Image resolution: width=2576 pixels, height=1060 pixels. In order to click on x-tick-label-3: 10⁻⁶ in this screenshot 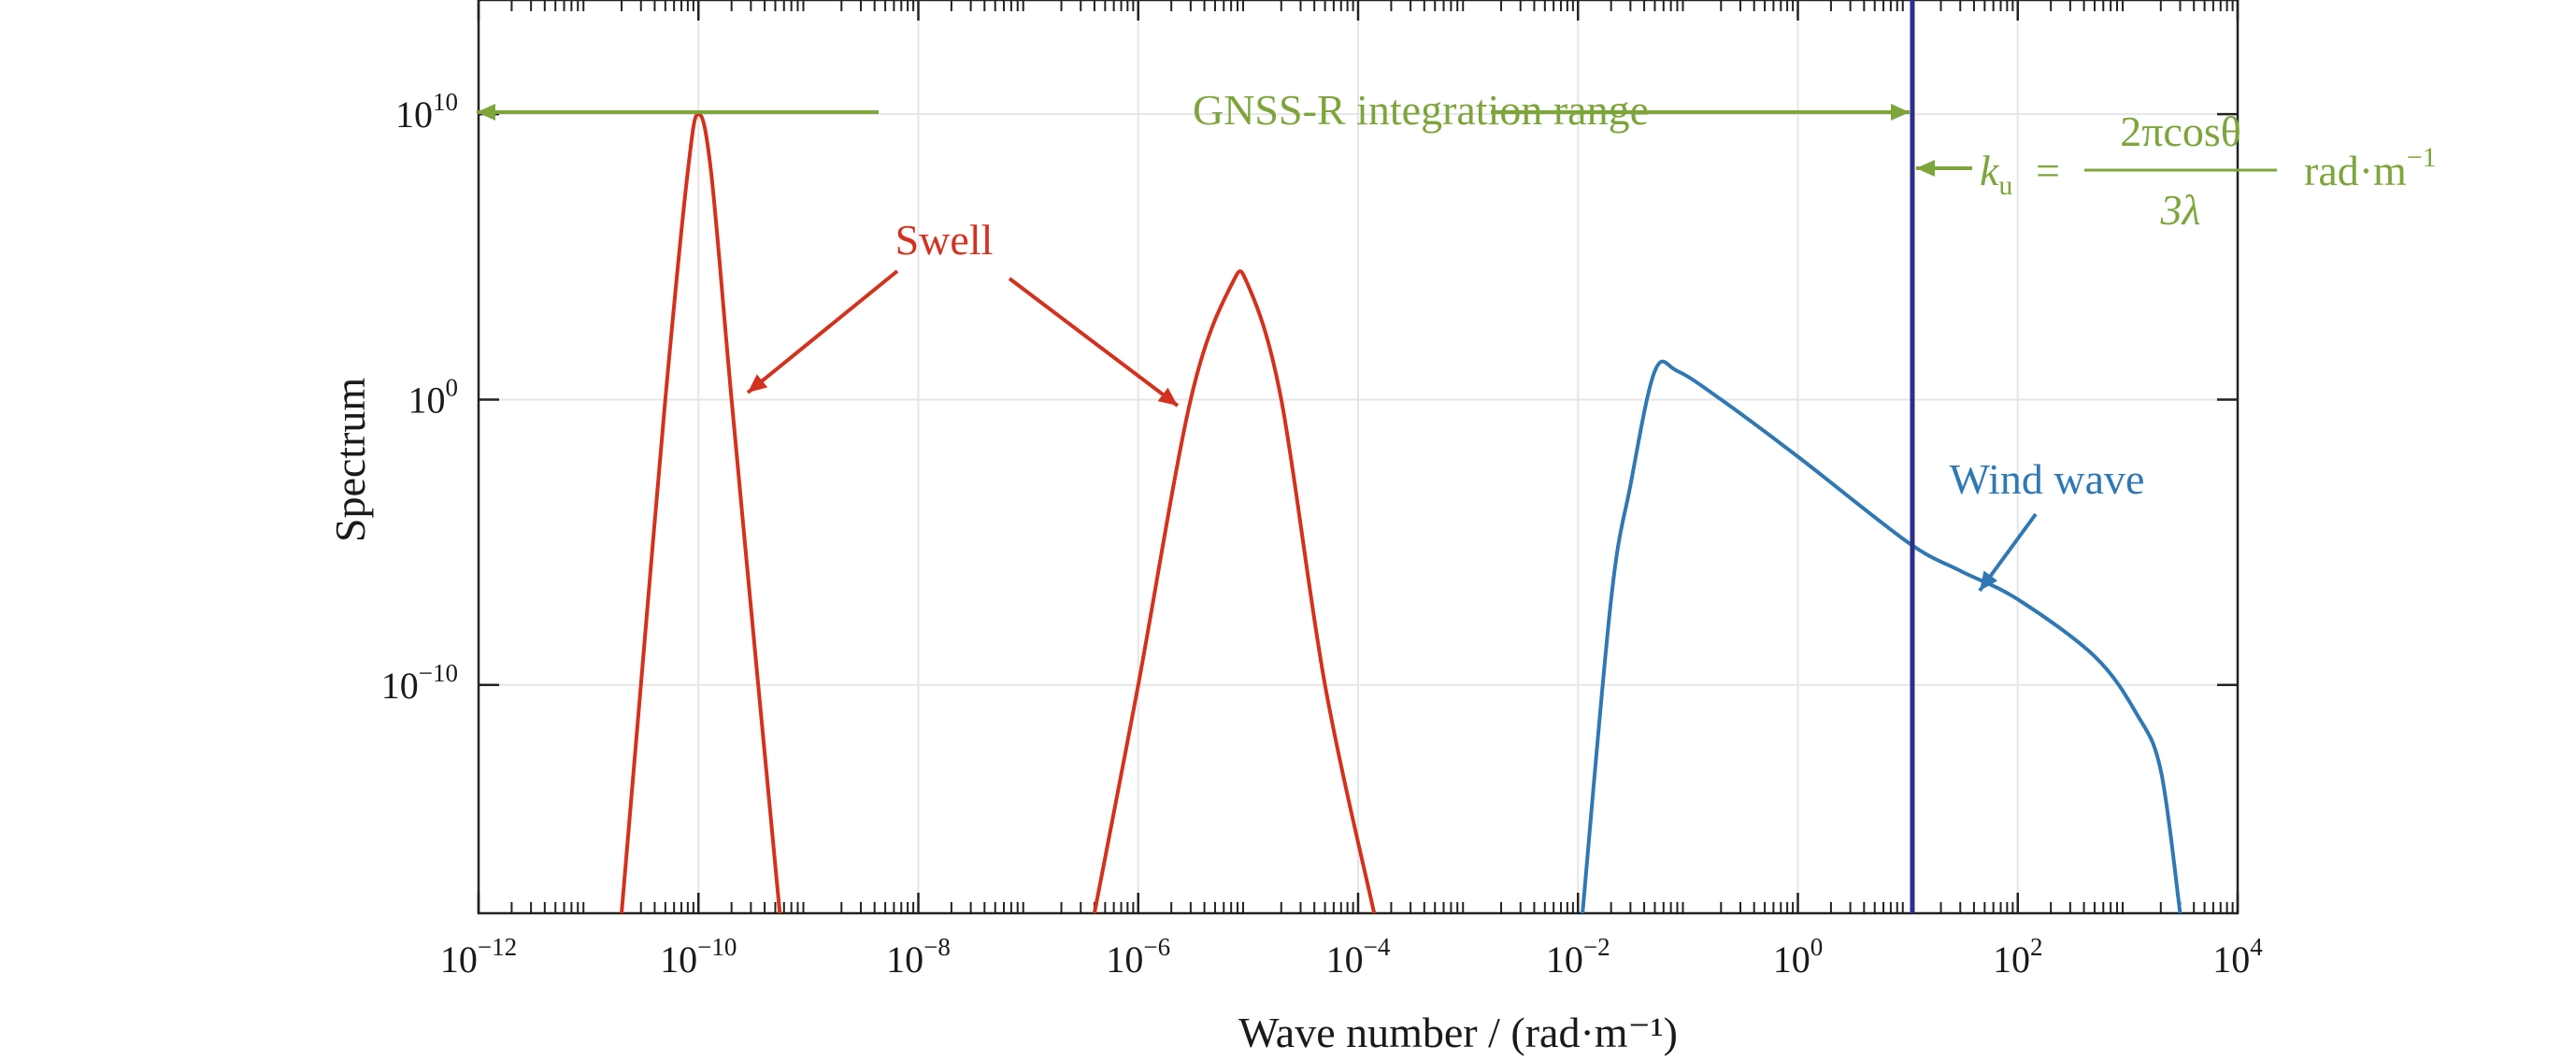, I will do `click(1138, 957)`.